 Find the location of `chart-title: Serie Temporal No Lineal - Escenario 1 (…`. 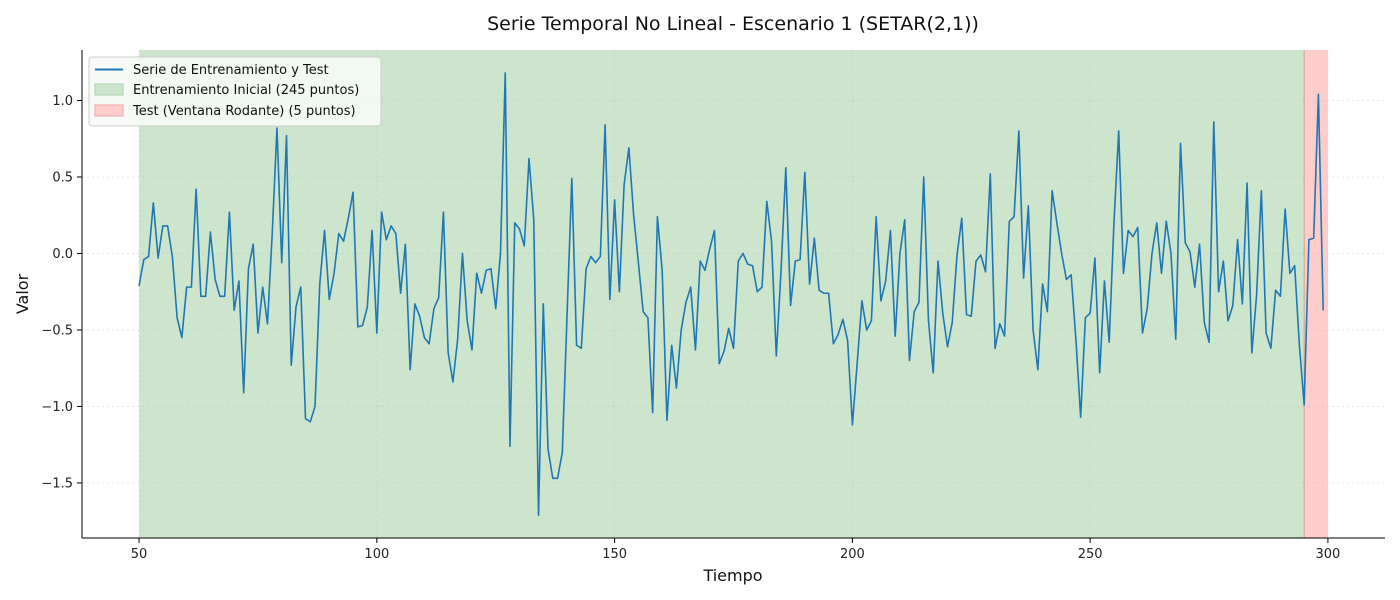

chart-title: Serie Temporal No Lineal - Escenario 1 (… is located at coordinates (733, 24).